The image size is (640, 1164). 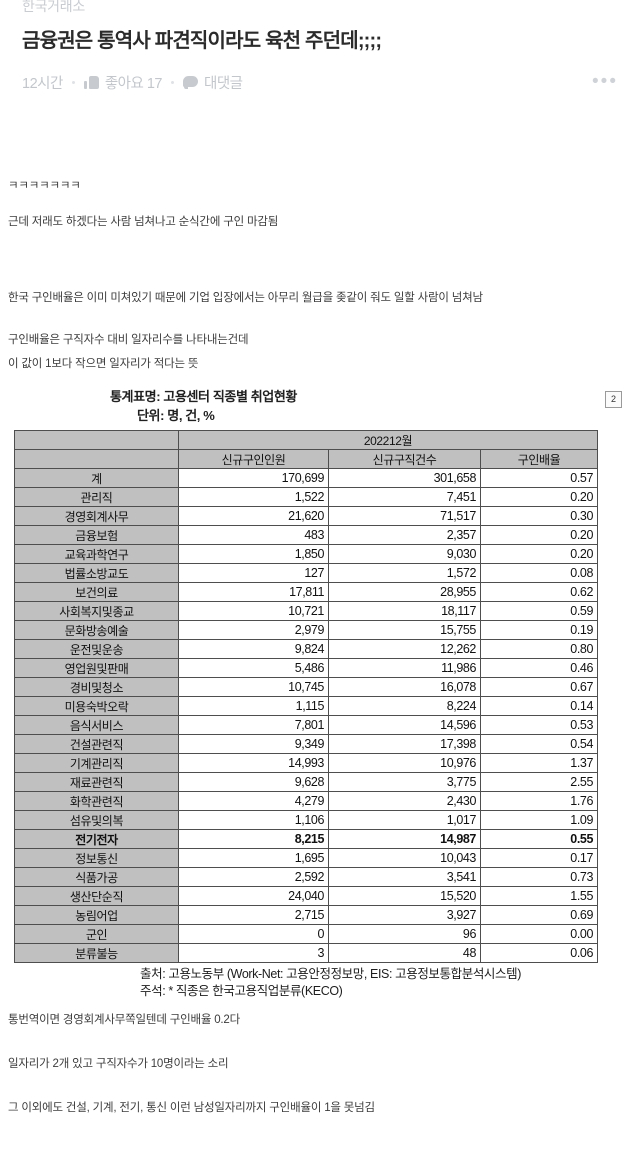 I want to click on row-new-seekers: 96, so click(x=404, y=934).